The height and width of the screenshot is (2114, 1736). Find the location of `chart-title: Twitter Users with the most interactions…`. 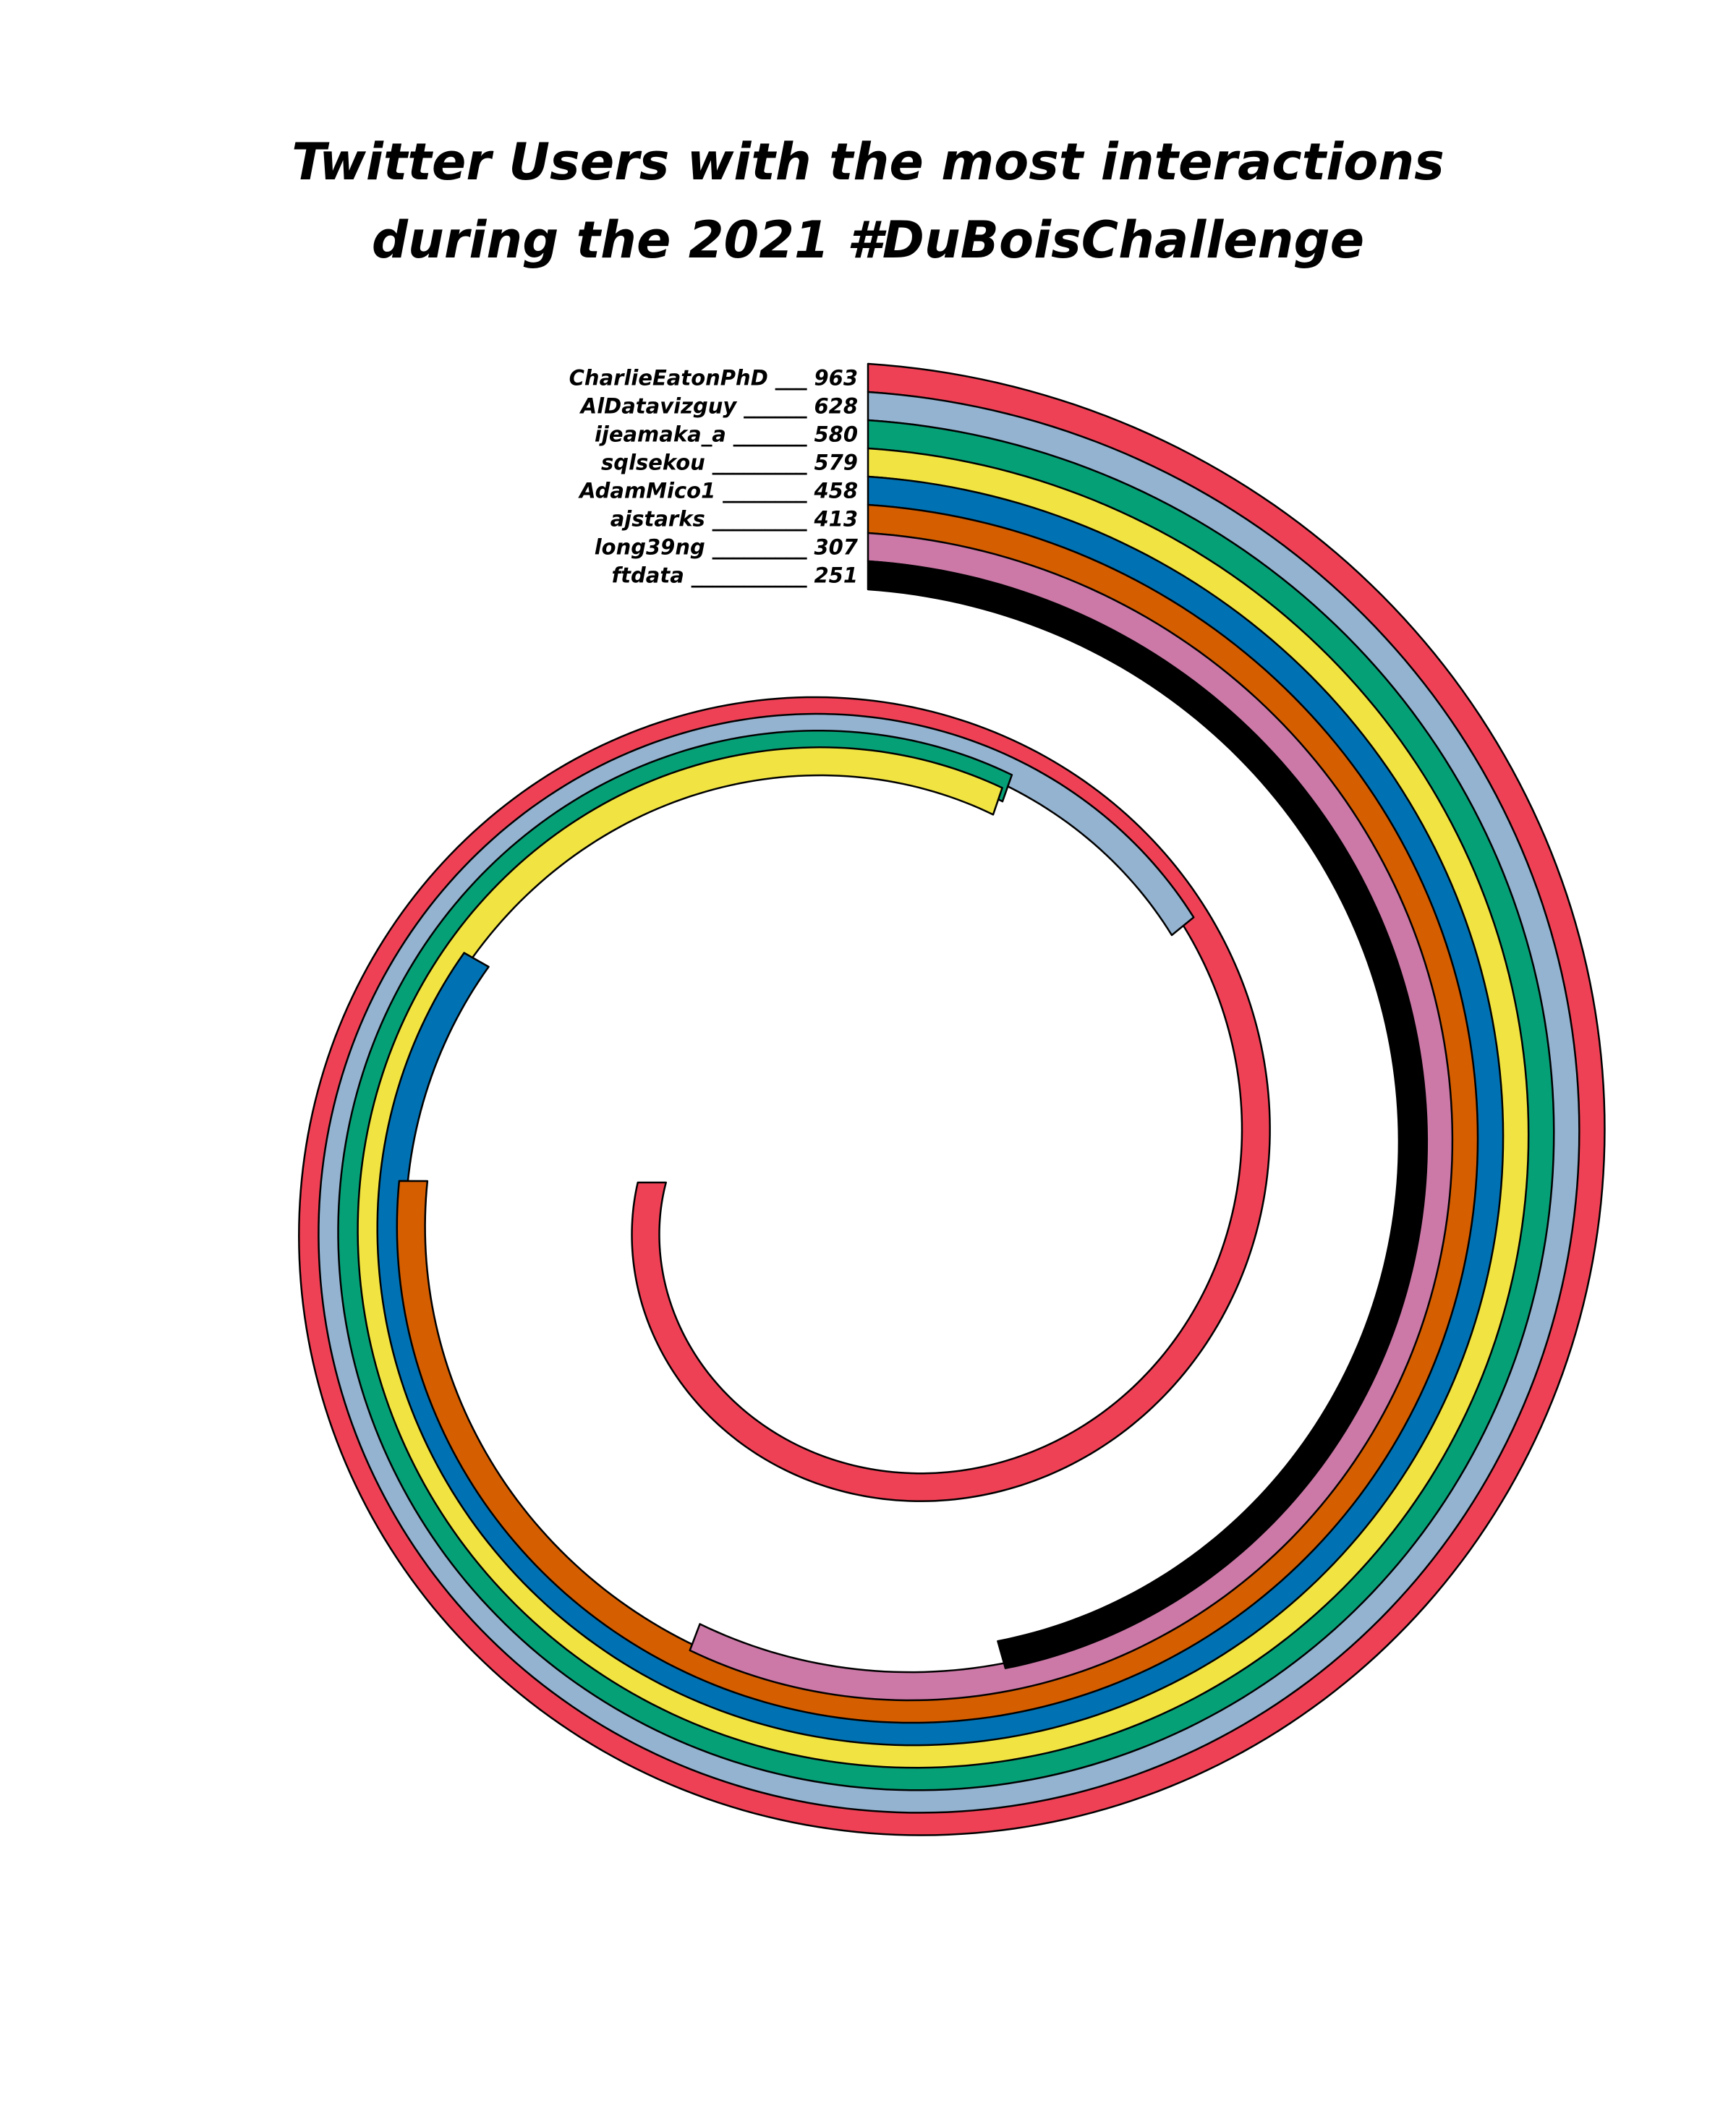

chart-title: Twitter Users with the most interactions… is located at coordinates (868, 201).